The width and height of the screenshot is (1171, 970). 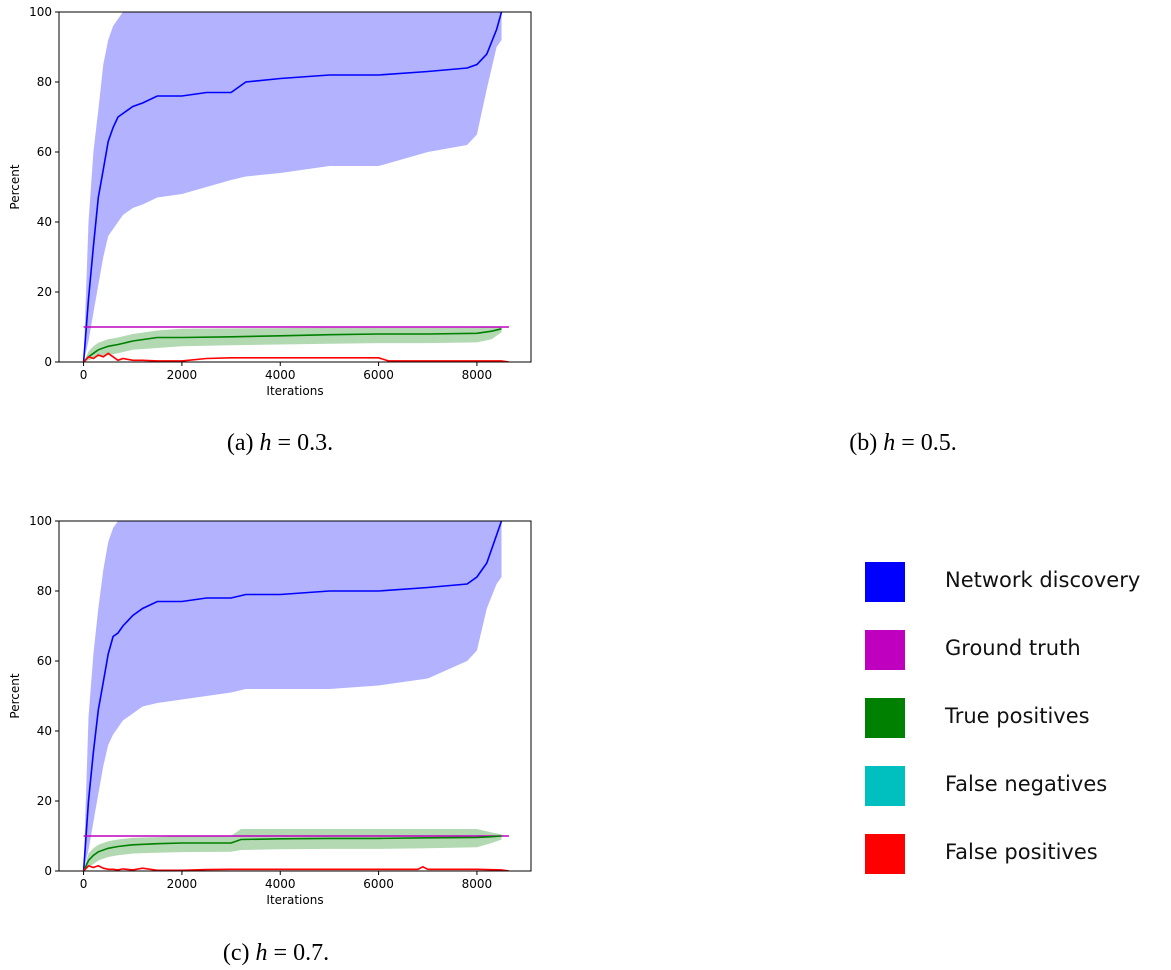 What do you see at coordinates (1021, 852) in the screenshot?
I see `legend-label-false-positives: False positives` at bounding box center [1021, 852].